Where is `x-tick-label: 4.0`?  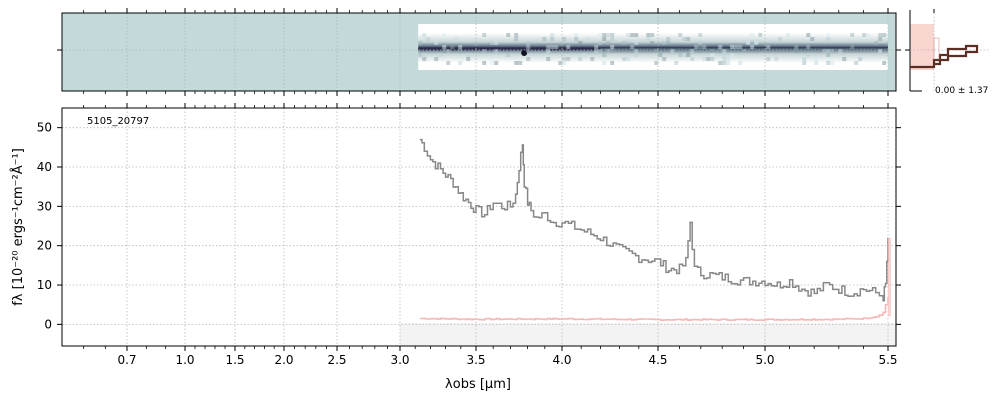
x-tick-label: 4.0 is located at coordinates (561, 360).